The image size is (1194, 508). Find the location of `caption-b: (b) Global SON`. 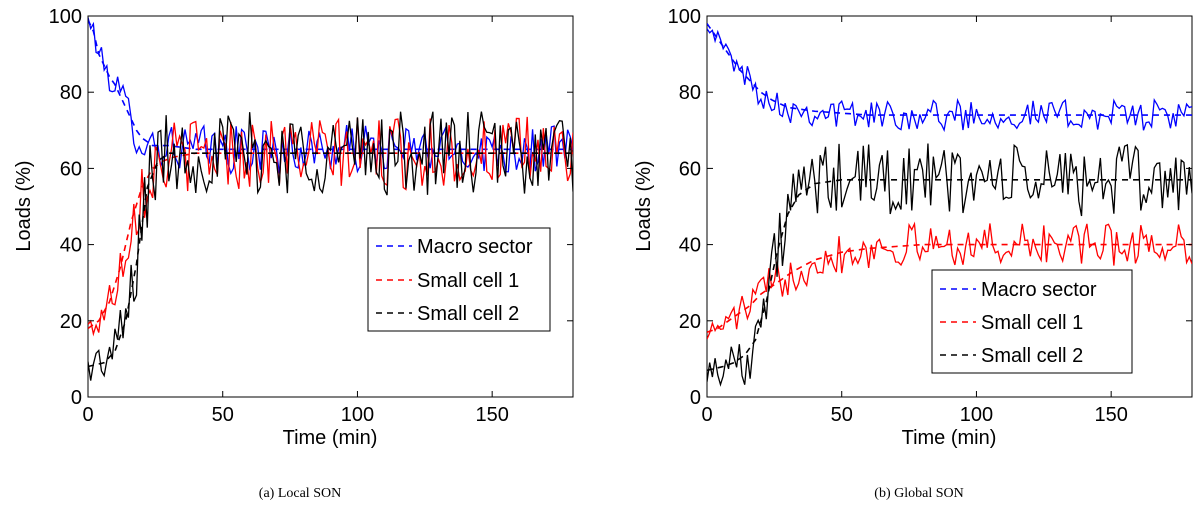

caption-b: (b) Global SON is located at coordinates (918, 493).